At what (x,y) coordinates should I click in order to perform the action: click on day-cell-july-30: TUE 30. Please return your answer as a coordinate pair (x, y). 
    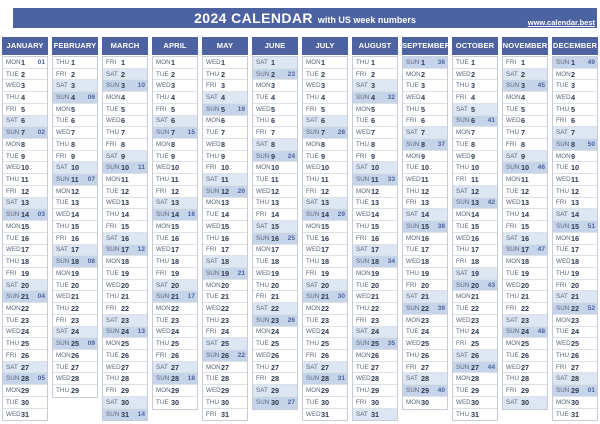
    Looking at the image, I should click on (325, 402).